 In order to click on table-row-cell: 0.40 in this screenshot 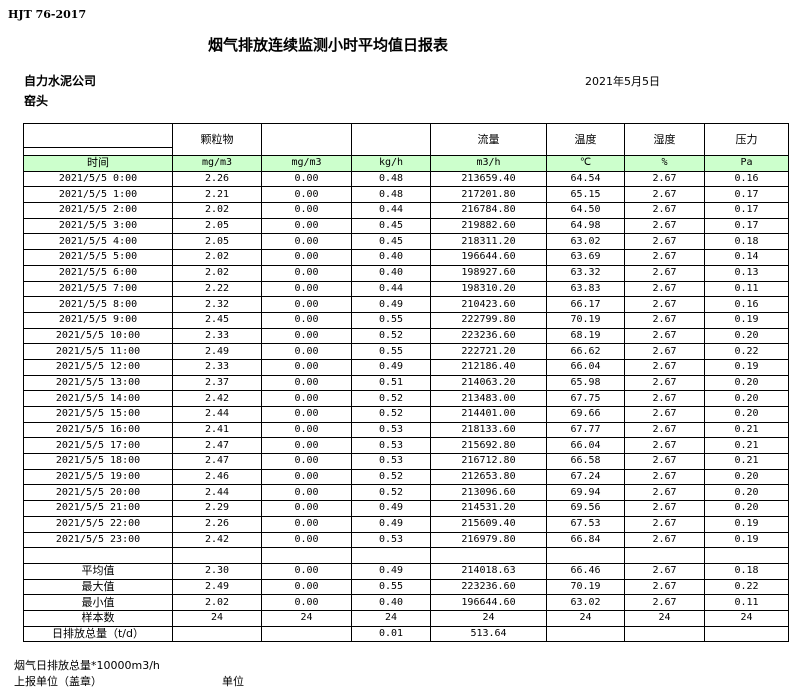, I will do `click(391, 257)`.